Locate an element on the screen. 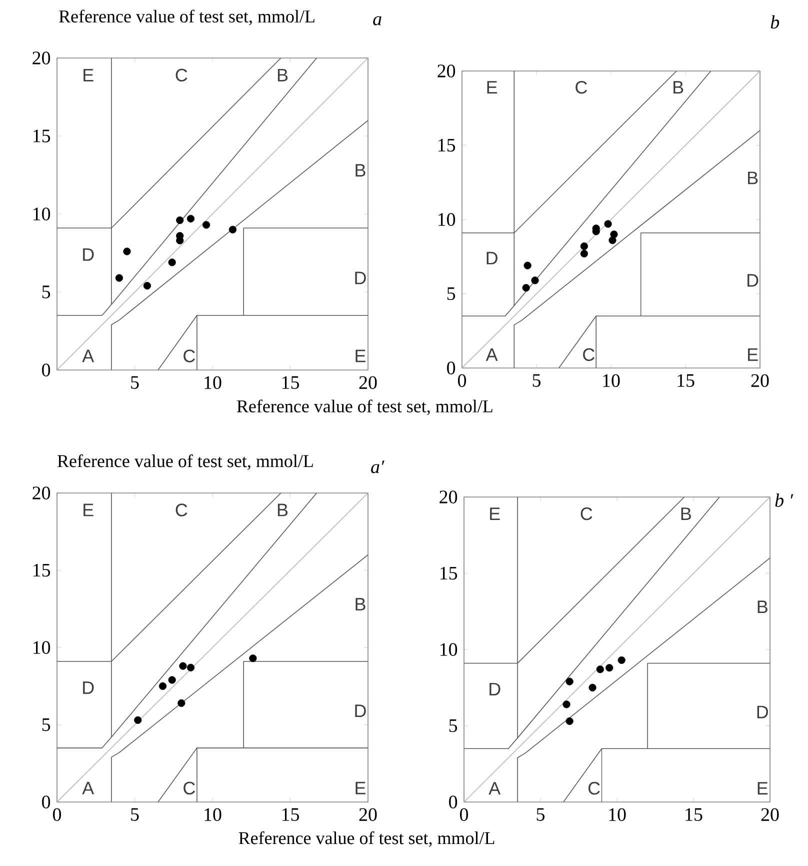  chart-title: a is located at coordinates (377, 21).